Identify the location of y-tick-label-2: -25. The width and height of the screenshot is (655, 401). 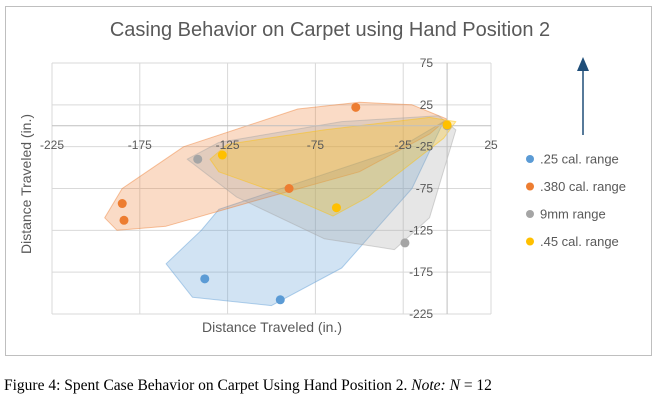
(425, 147).